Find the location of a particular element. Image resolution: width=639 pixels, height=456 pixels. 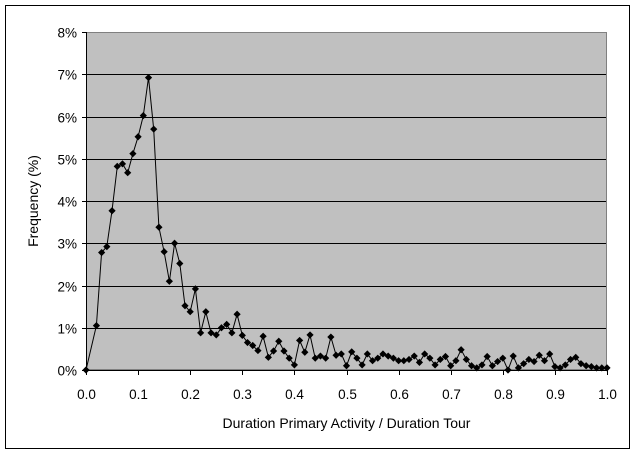

y-tick-label: 4% is located at coordinates (67, 202).